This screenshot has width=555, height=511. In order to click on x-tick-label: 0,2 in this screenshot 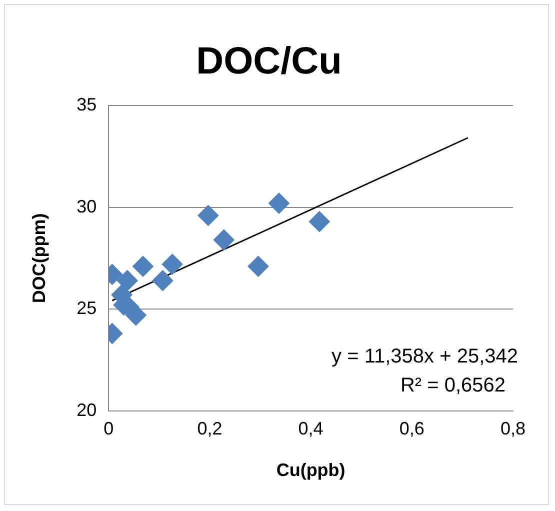, I will do `click(209, 428)`.